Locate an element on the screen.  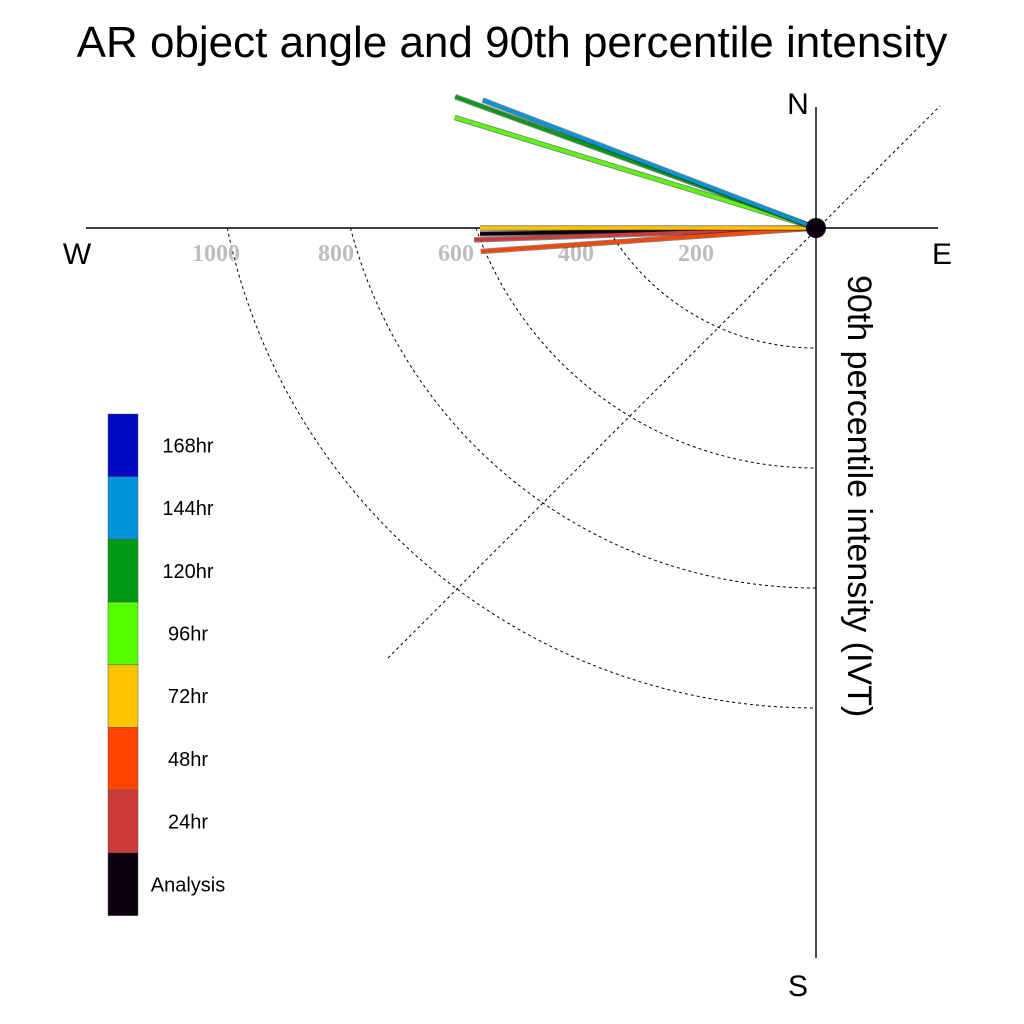
radial-tick-label: 800 is located at coordinates (336, 254).